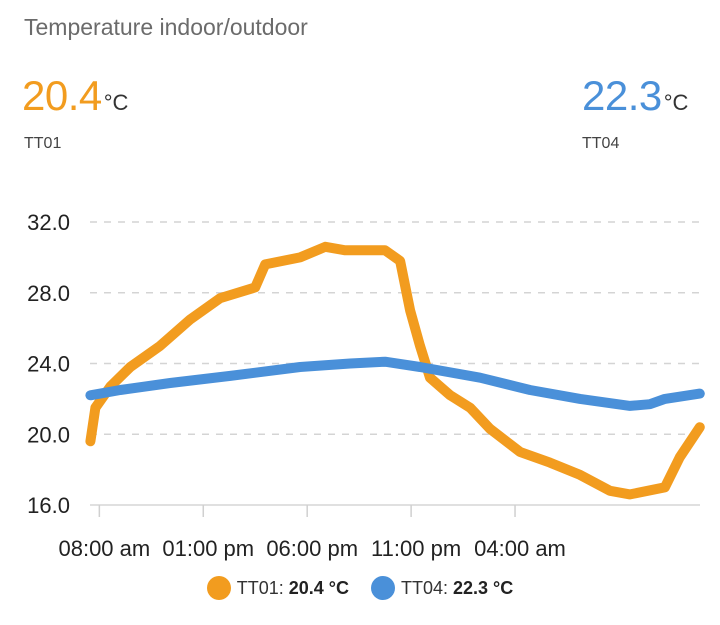 Image resolution: width=720 pixels, height=625 pixels. I want to click on legend-value: 22.3 °C, so click(483, 587).